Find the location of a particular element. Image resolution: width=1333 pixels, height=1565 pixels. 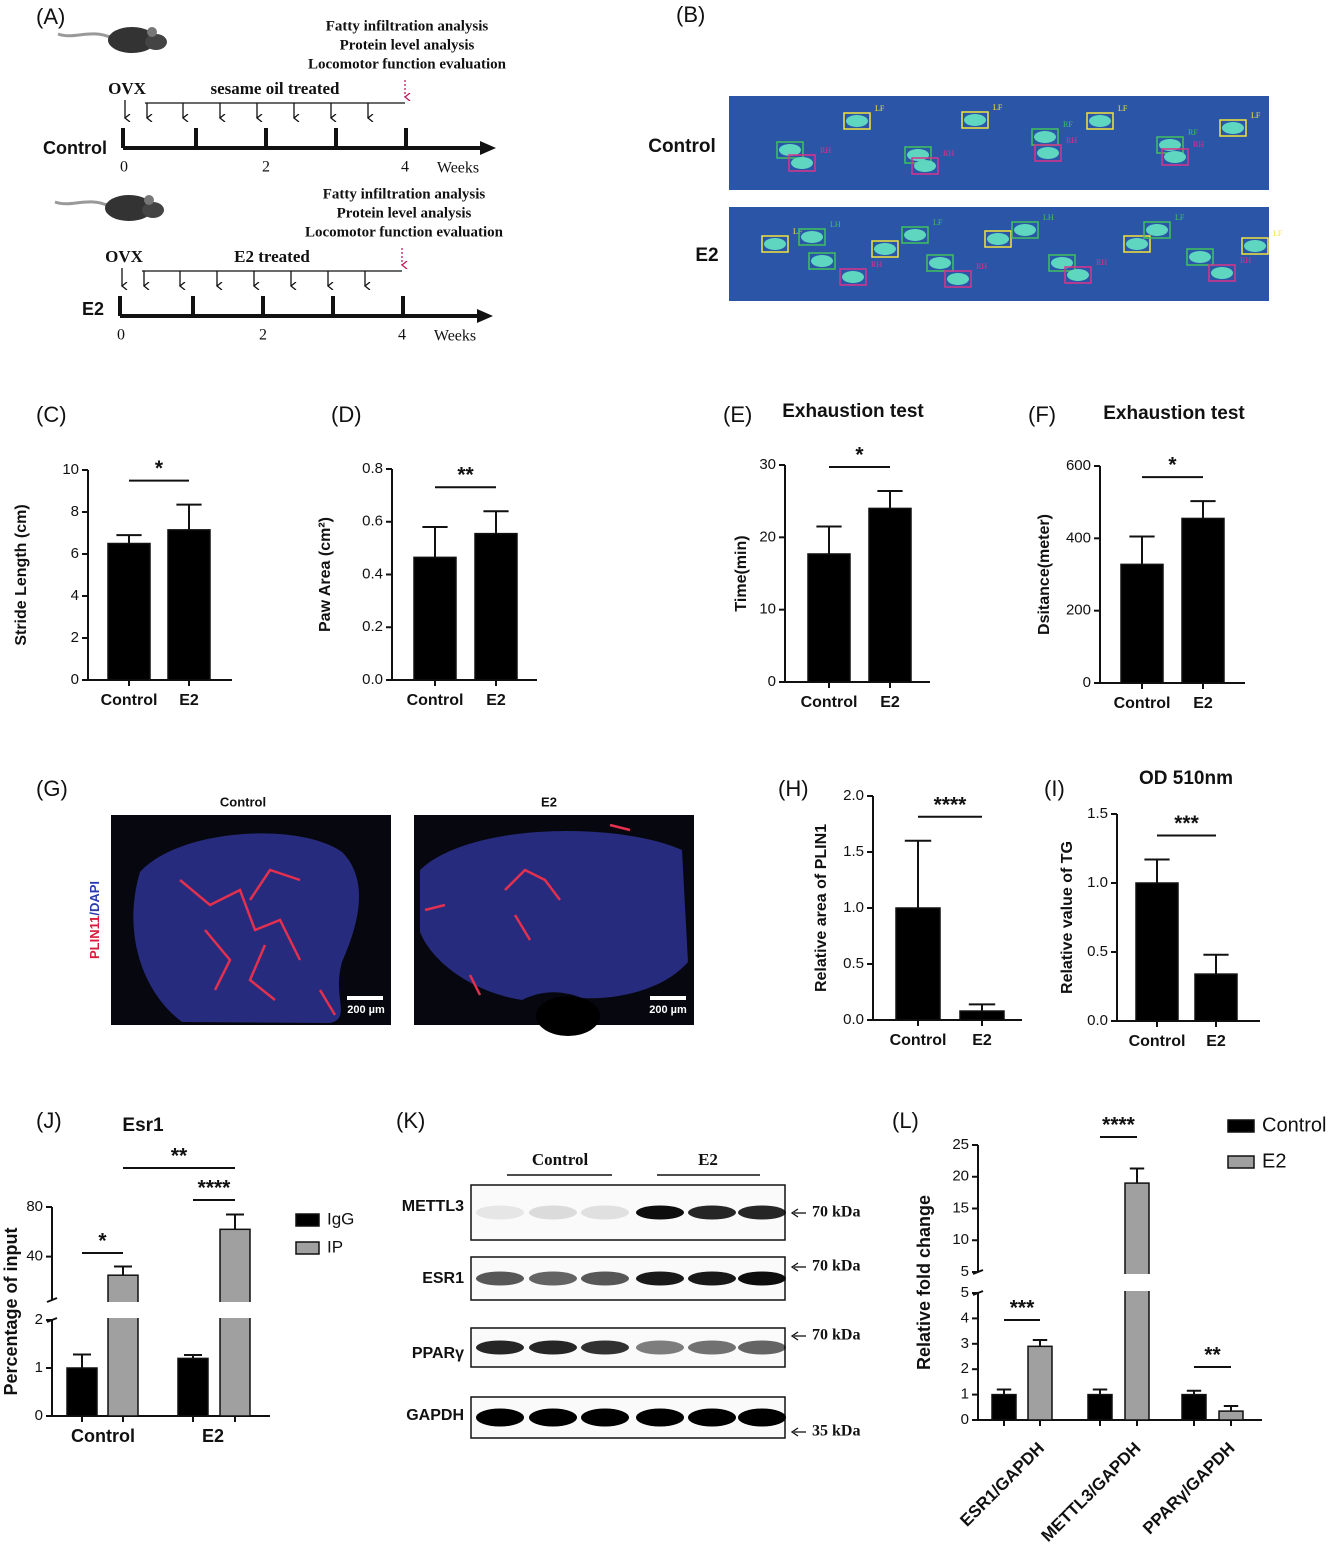

y-tick-label: 600 is located at coordinates (1078, 465).